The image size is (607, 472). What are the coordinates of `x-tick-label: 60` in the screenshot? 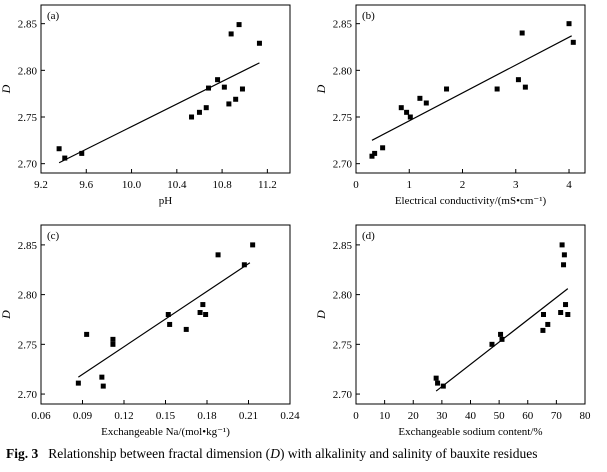 It's located at (528, 416).